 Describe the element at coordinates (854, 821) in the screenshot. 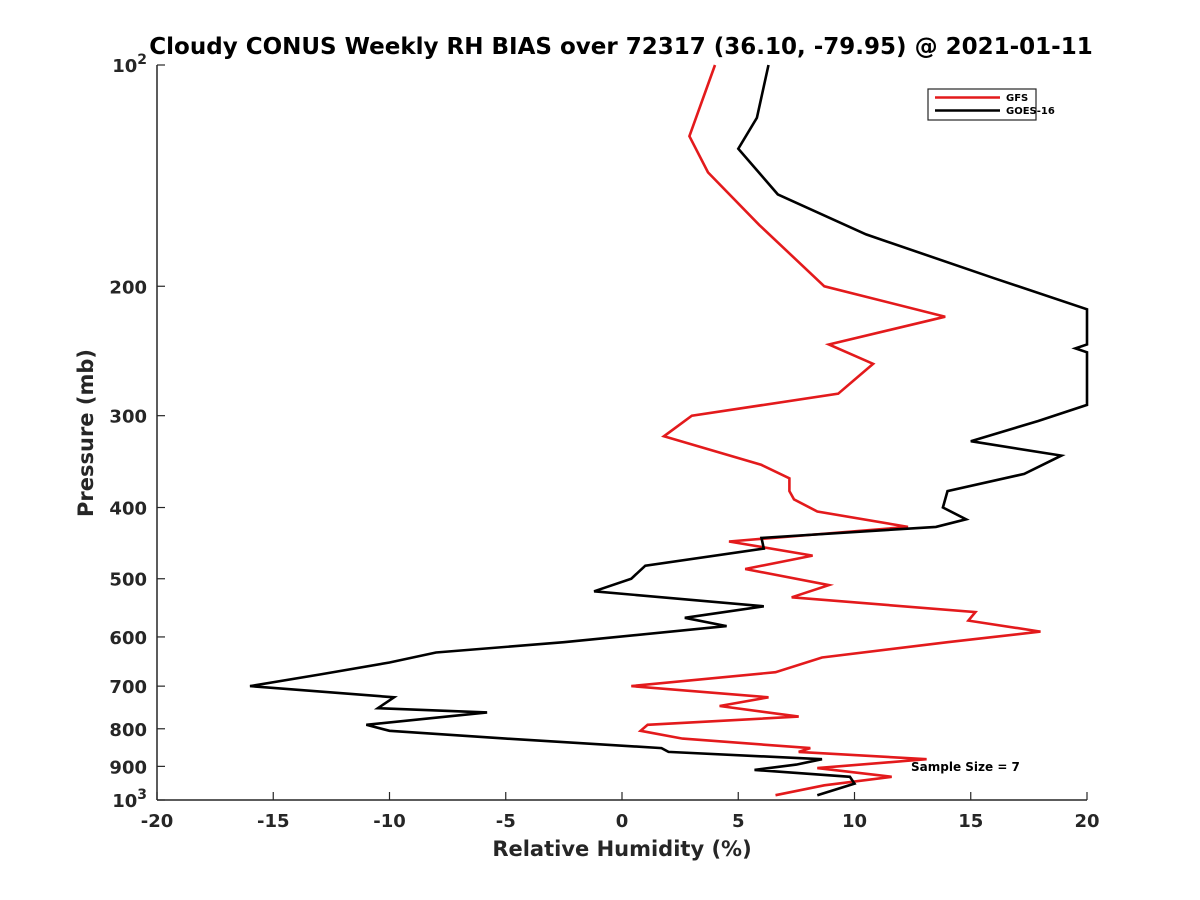

I see `x-tick-label: 10` at that location.